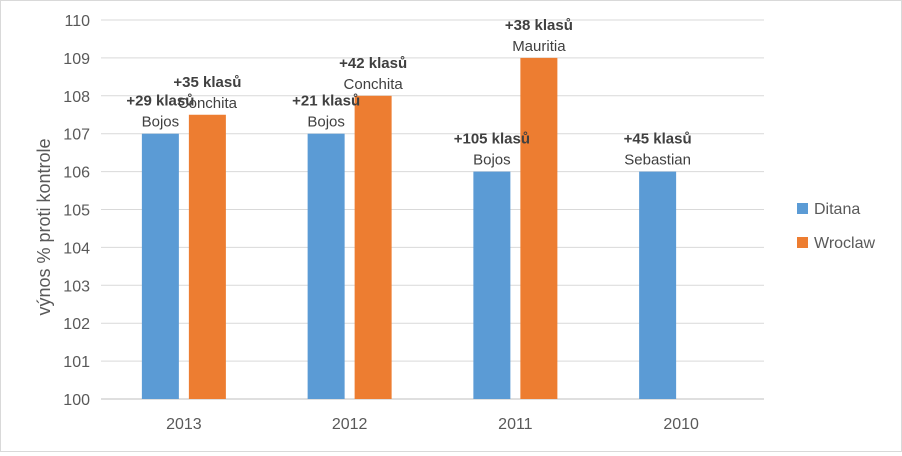 The image size is (902, 456). I want to click on y-tick-label: 109, so click(76, 59).